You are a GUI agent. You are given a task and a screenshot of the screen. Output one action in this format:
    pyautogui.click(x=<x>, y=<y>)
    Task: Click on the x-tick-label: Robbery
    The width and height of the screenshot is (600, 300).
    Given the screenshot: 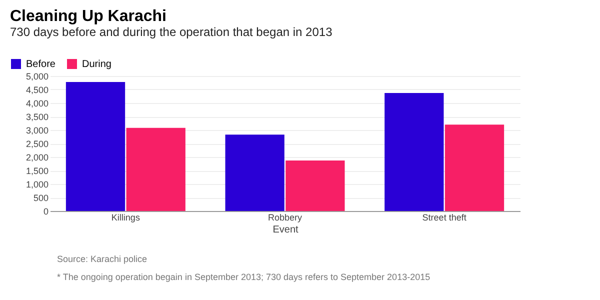 What is the action you would take?
    pyautogui.click(x=285, y=217)
    